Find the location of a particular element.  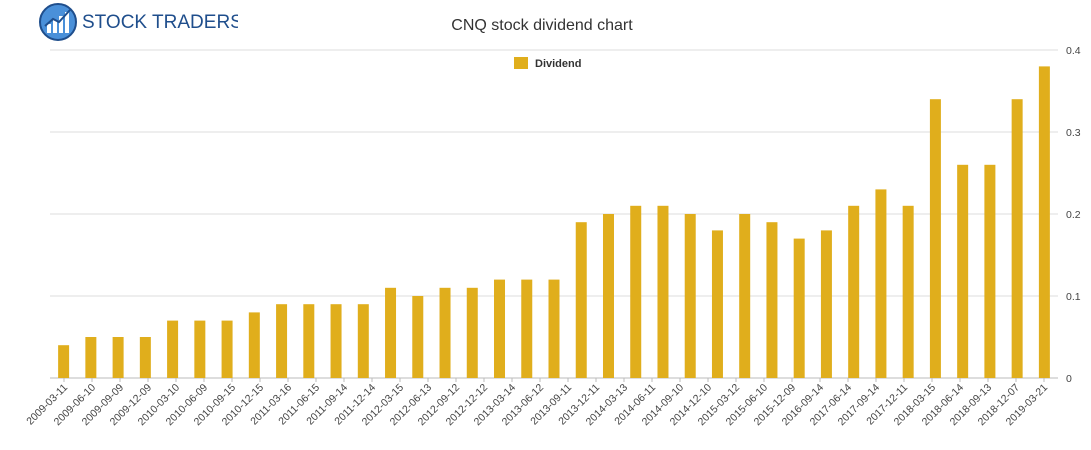

chart-title: CNQ stock dividend chart is located at coordinates (542, 25).